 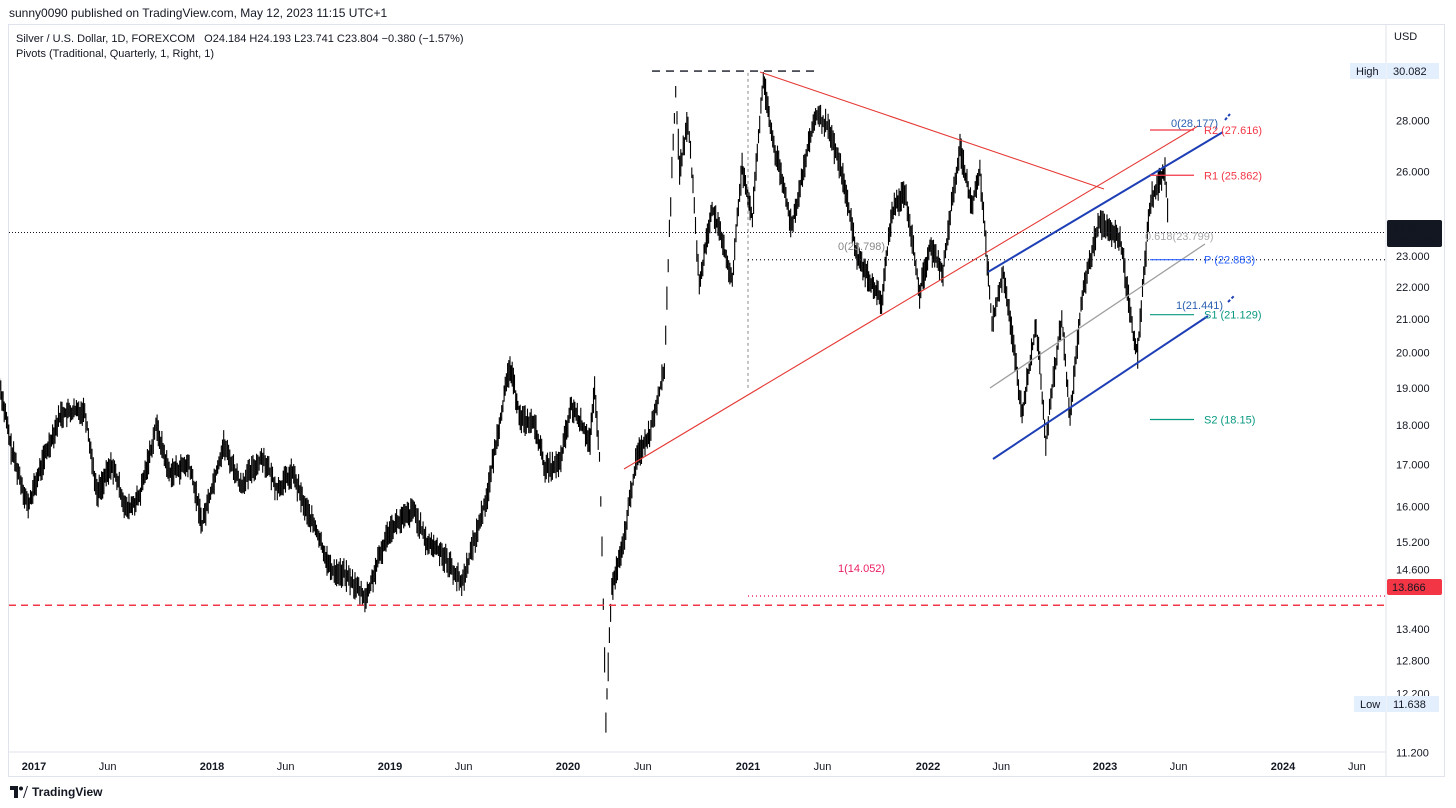 I want to click on x-tick-label: 2023, so click(x=1105, y=767).